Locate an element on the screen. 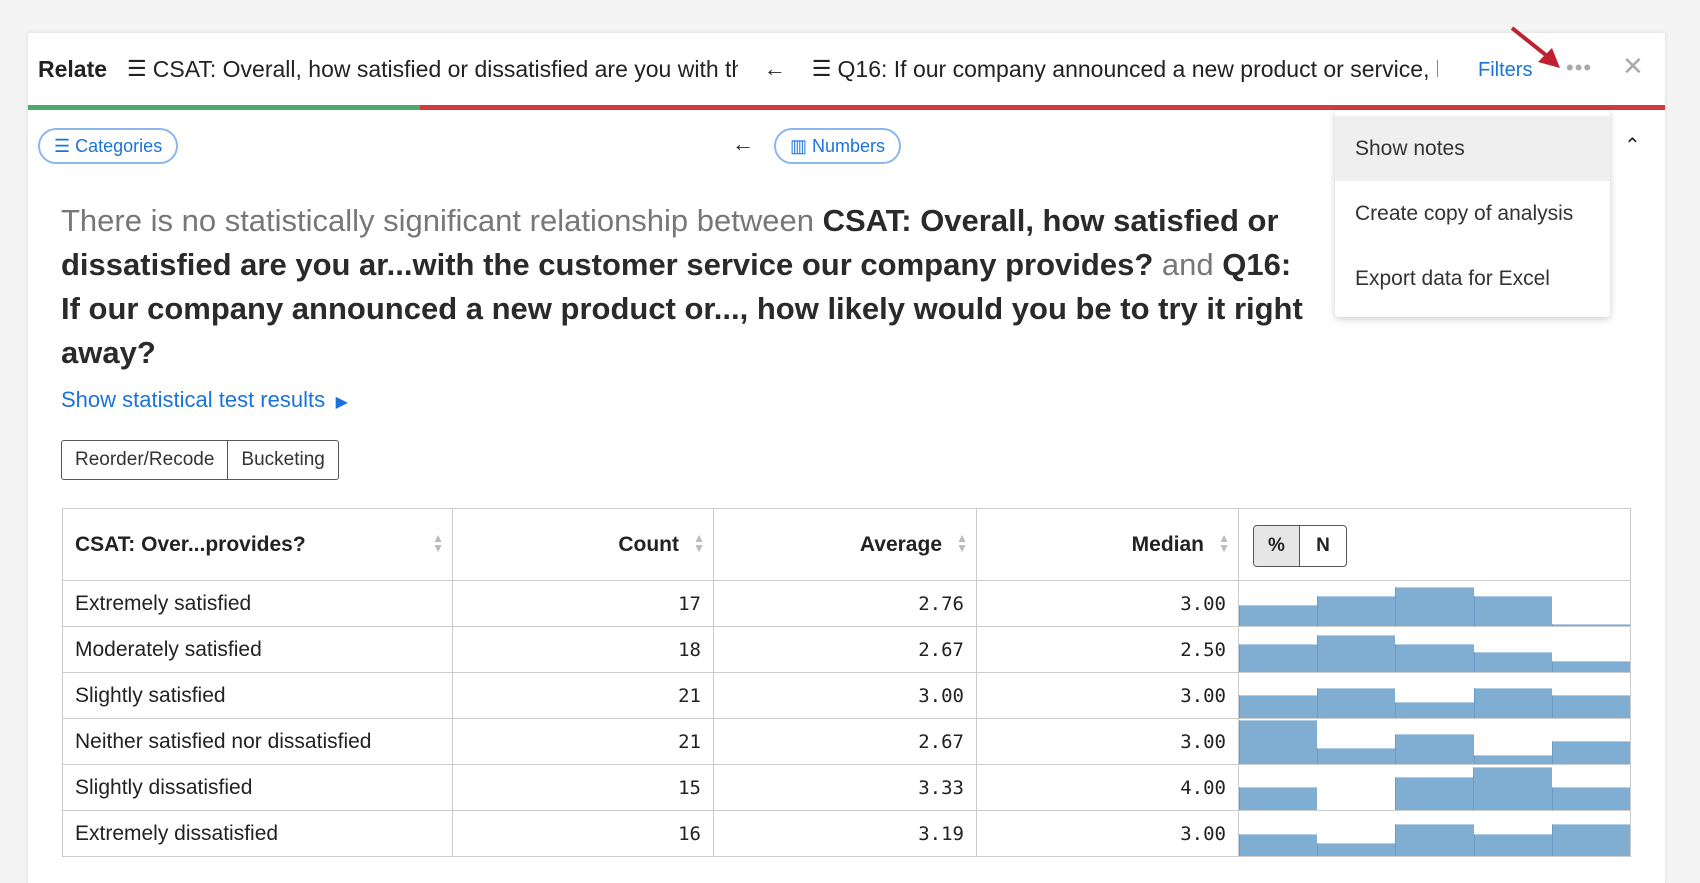  table-row: Moderately satisfied 18 2.67 2.50 is located at coordinates (846, 649).